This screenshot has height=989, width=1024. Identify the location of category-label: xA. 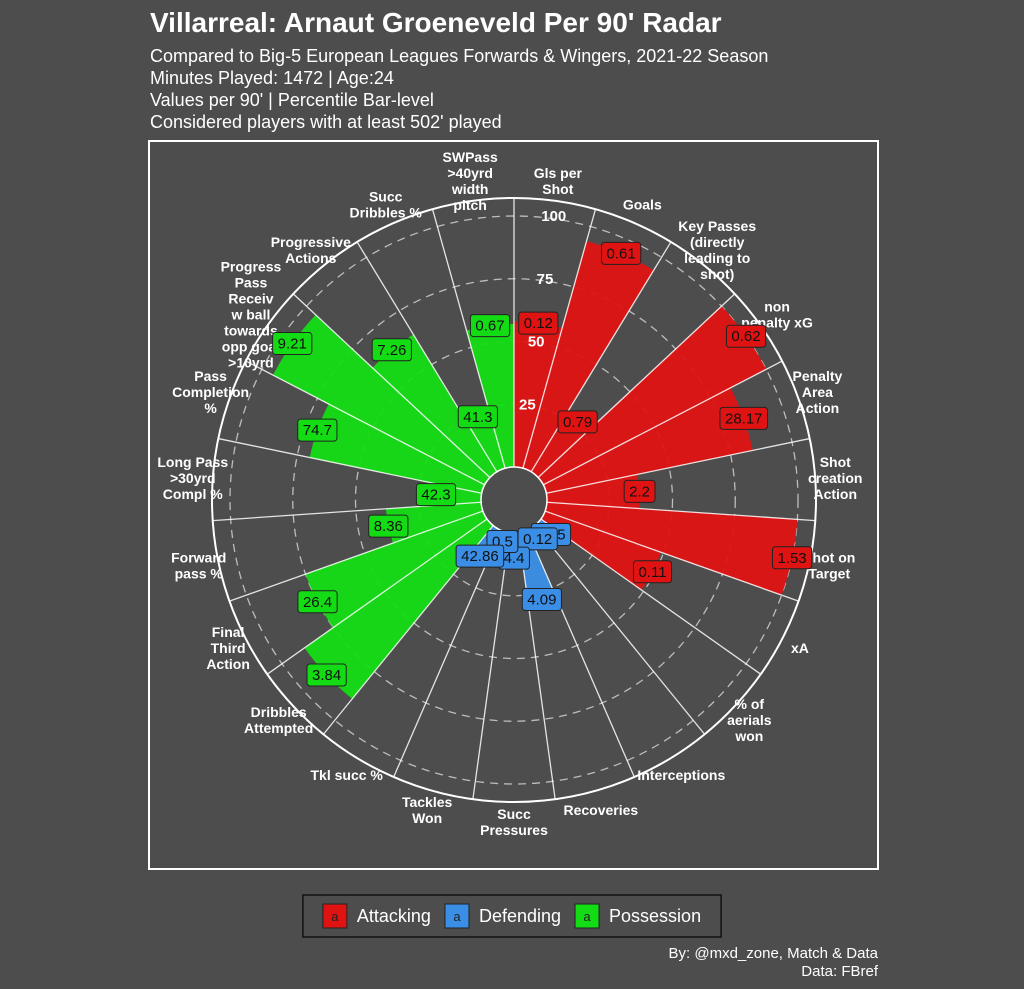
(800, 648).